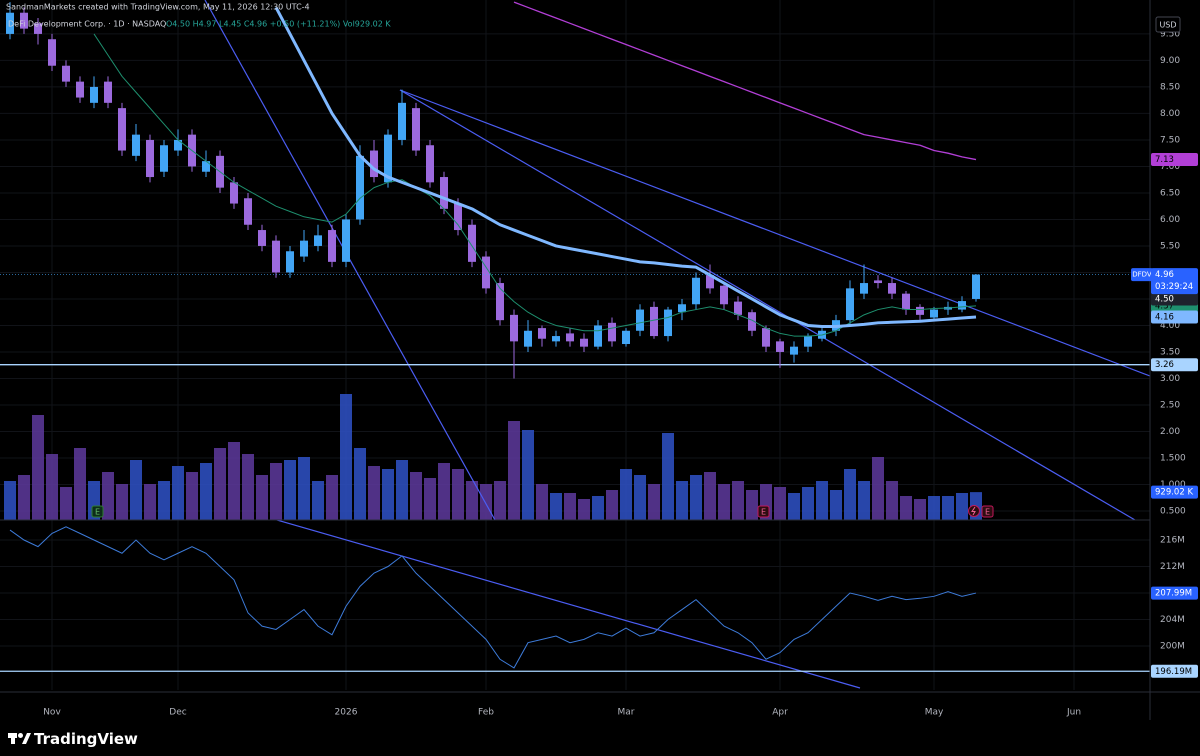 This screenshot has height=756, width=1200. Describe the element at coordinates (1170, 326) in the screenshot. I see `y-tick-label: 4.00` at that location.